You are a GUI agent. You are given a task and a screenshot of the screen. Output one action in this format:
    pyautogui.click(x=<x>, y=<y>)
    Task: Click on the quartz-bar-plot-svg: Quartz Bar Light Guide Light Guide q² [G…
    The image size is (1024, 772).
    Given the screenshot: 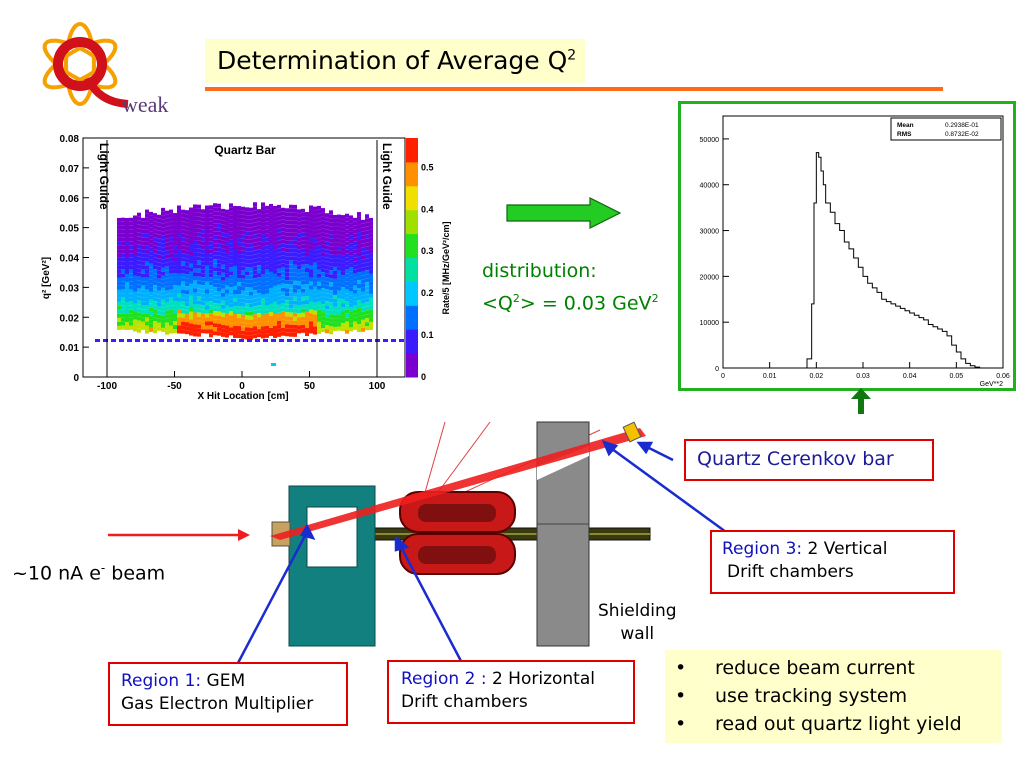 What is the action you would take?
    pyautogui.click(x=246, y=268)
    